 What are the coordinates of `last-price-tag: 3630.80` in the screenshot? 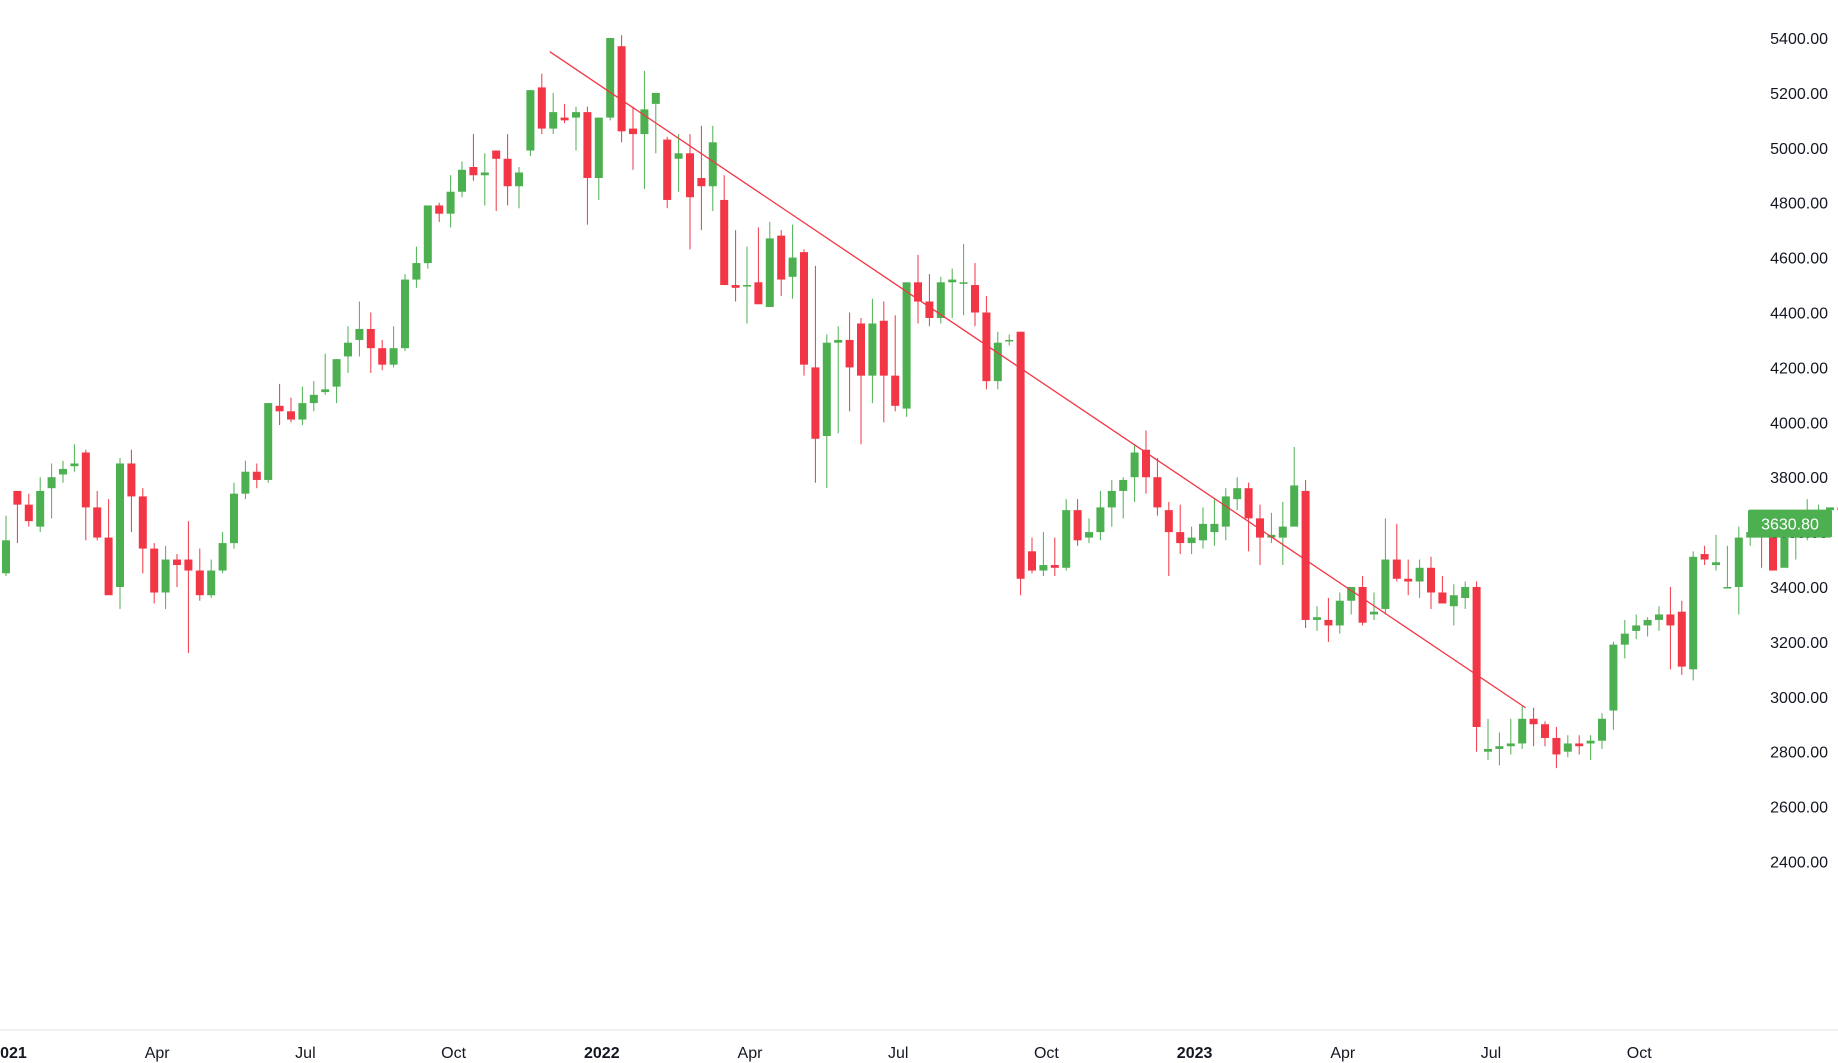 It's located at (1790, 523).